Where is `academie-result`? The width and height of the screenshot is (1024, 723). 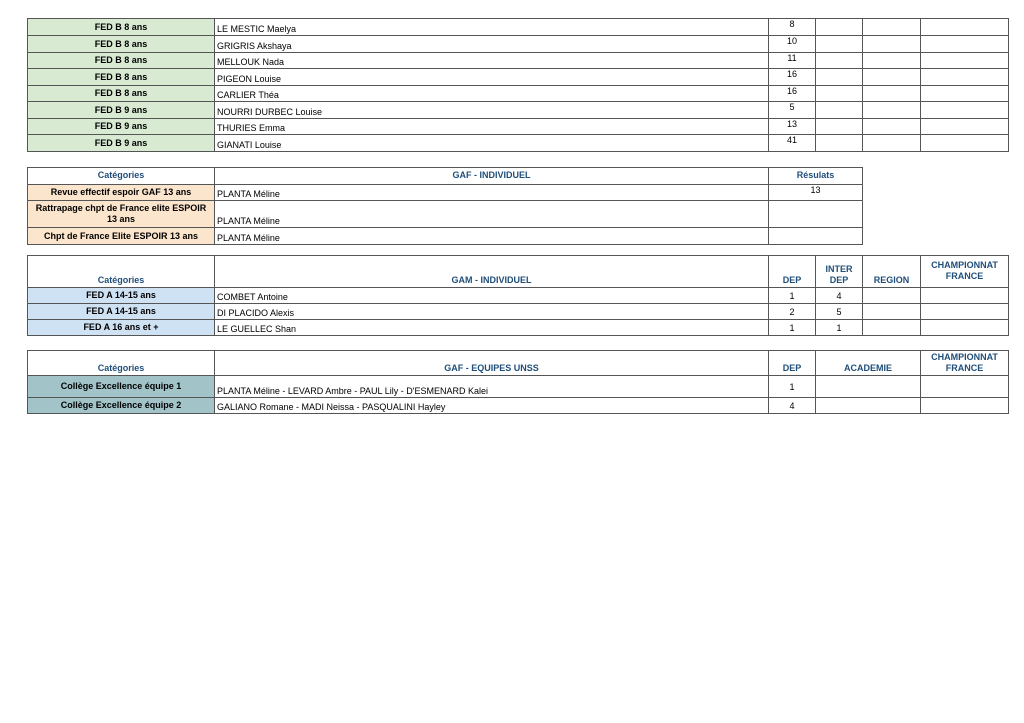 academie-result is located at coordinates (868, 405).